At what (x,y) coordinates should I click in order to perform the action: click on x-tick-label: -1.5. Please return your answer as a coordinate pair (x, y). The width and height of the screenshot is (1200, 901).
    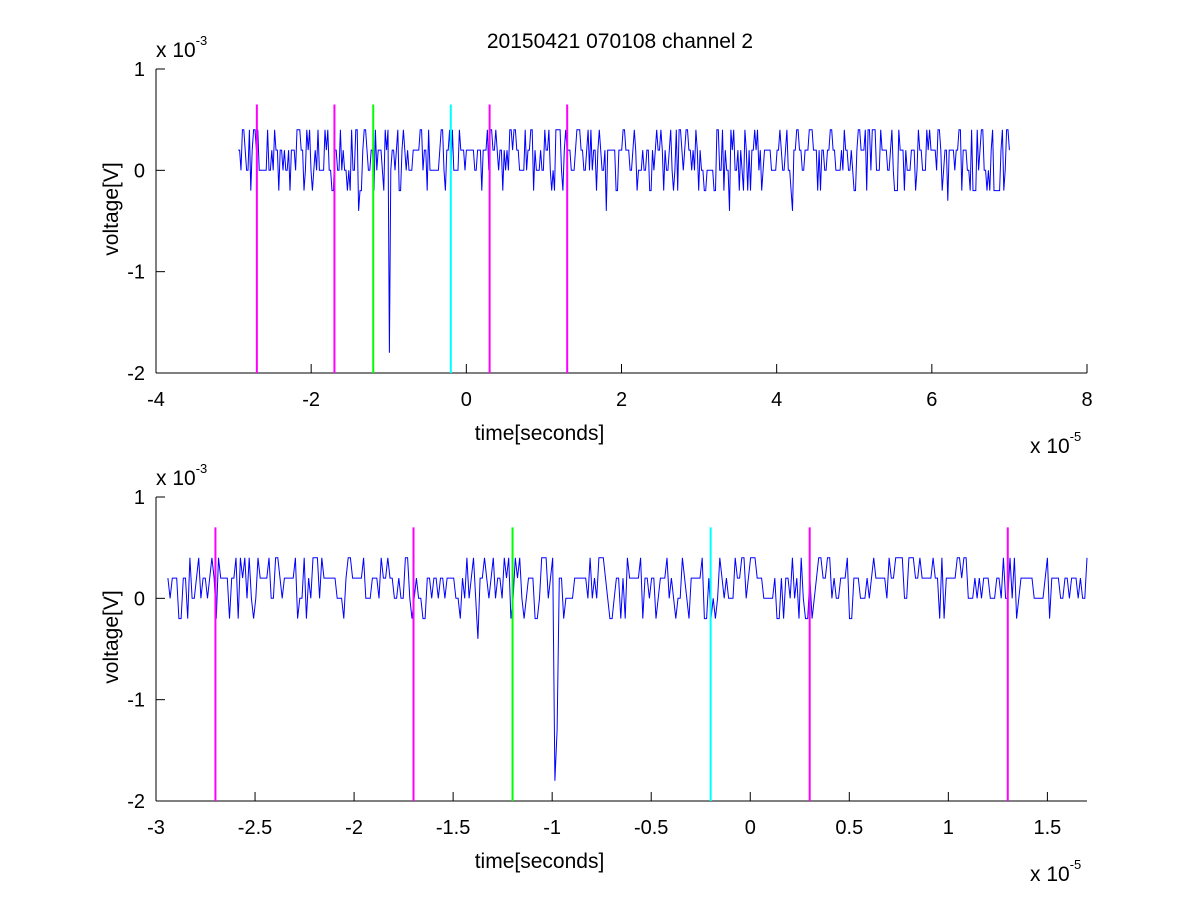
    Looking at the image, I should click on (453, 828).